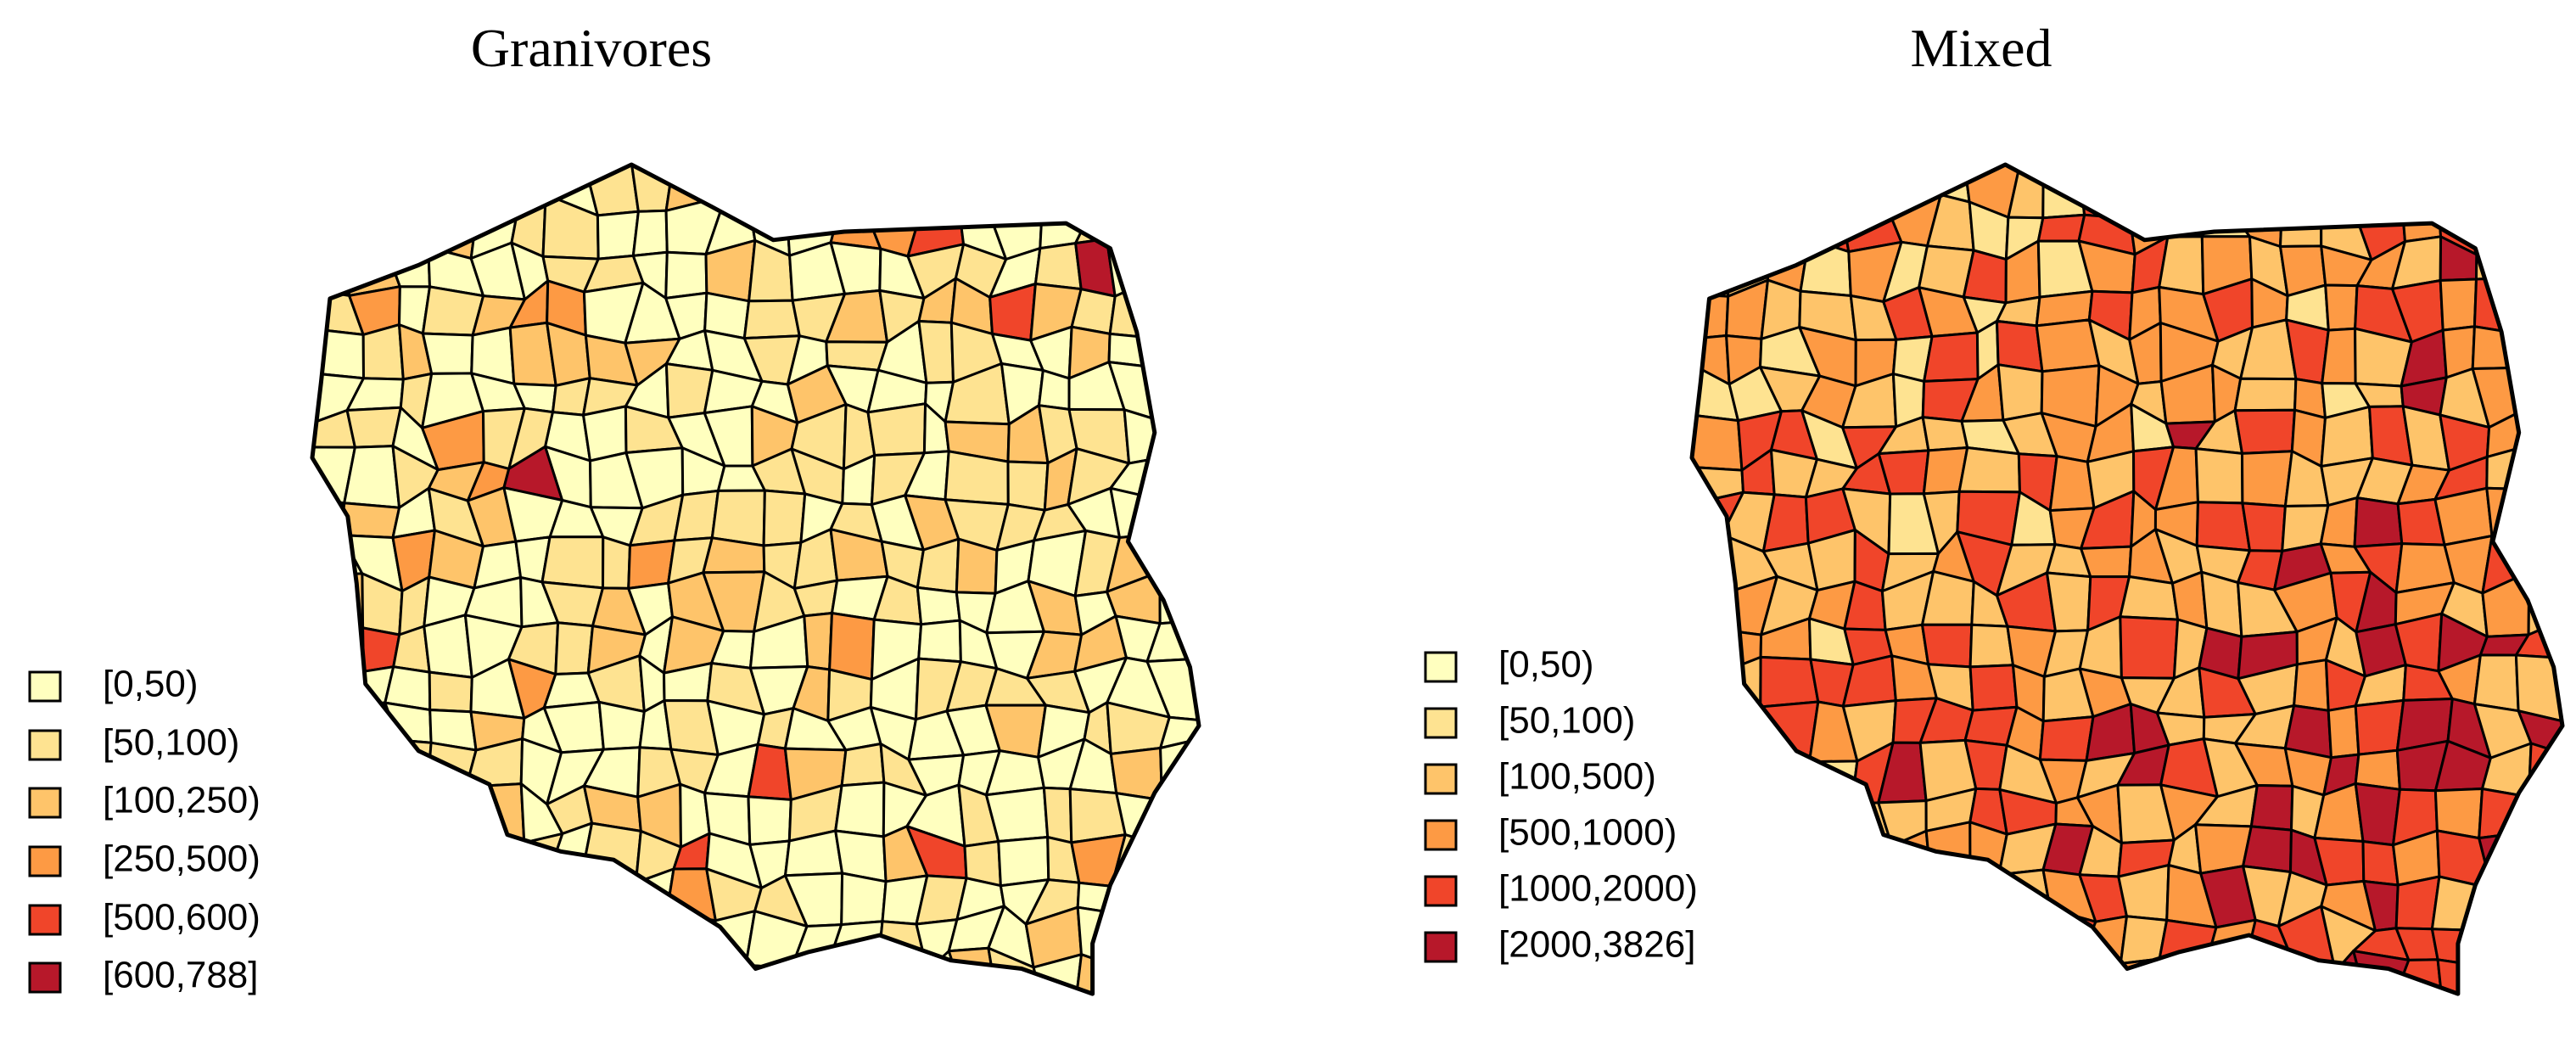 The height and width of the screenshot is (1037, 2576). Describe the element at coordinates (181, 975) in the screenshot. I see `legend-label: [600,788]` at that location.